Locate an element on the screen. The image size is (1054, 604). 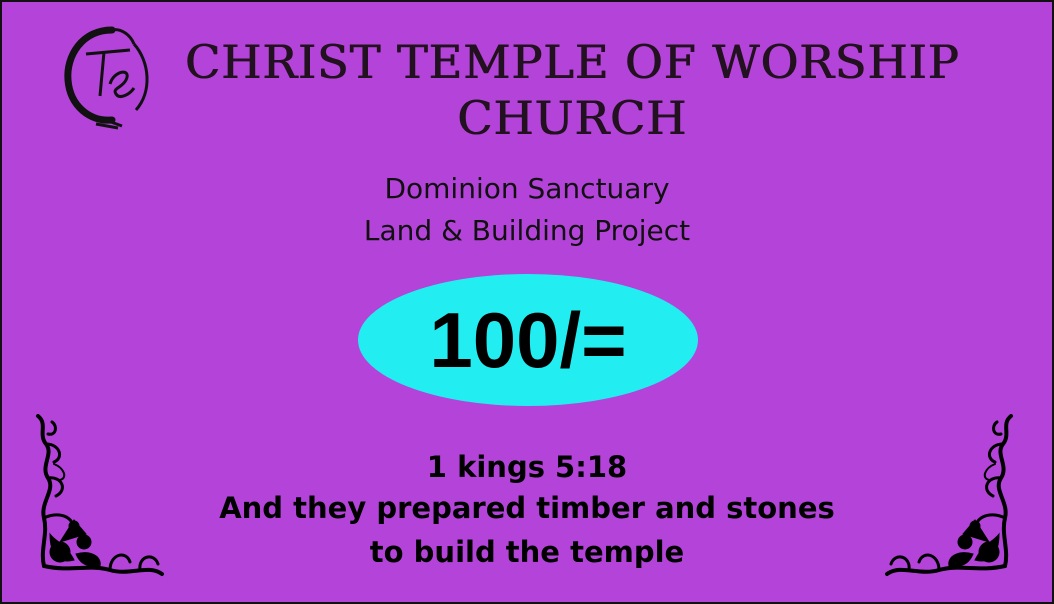
amount-value: 100/= is located at coordinates (528, 339).